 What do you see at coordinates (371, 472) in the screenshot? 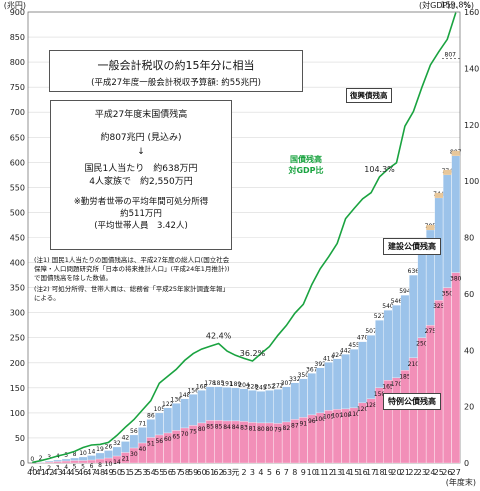
I see `x-tick-label: 17` at bounding box center [371, 472].